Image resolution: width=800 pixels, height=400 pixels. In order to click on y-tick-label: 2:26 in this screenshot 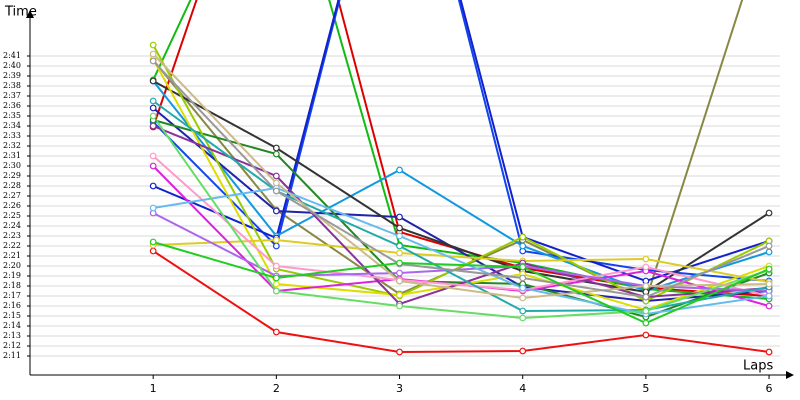, I will do `click(12, 205)`.